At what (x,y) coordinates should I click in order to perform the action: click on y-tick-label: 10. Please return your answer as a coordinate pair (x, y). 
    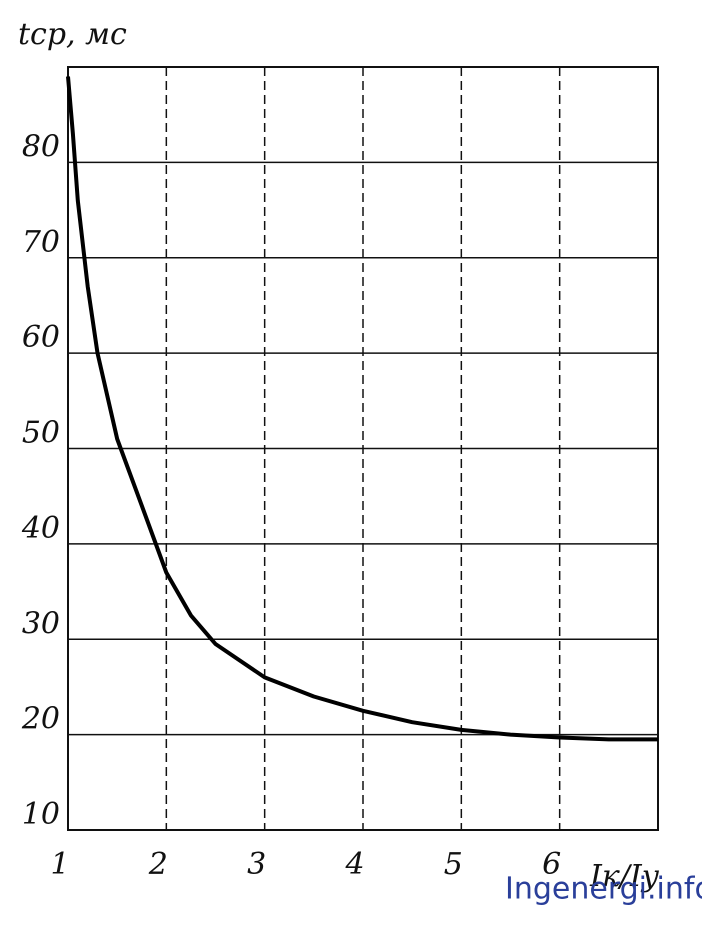
    Looking at the image, I should click on (41, 814).